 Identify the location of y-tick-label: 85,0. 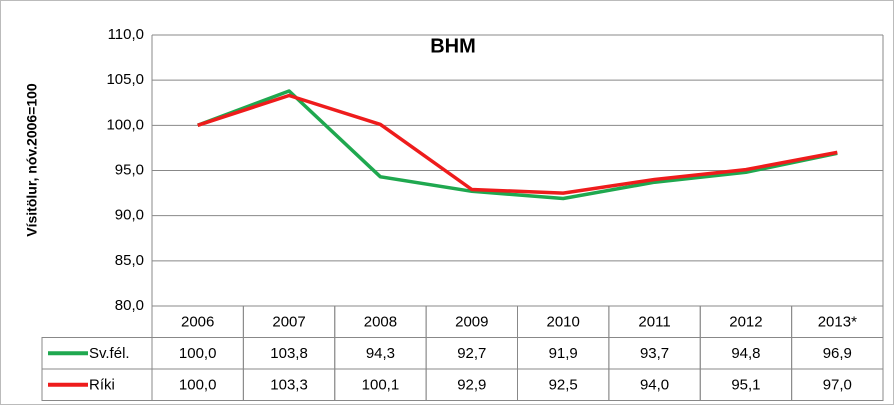
(129, 260).